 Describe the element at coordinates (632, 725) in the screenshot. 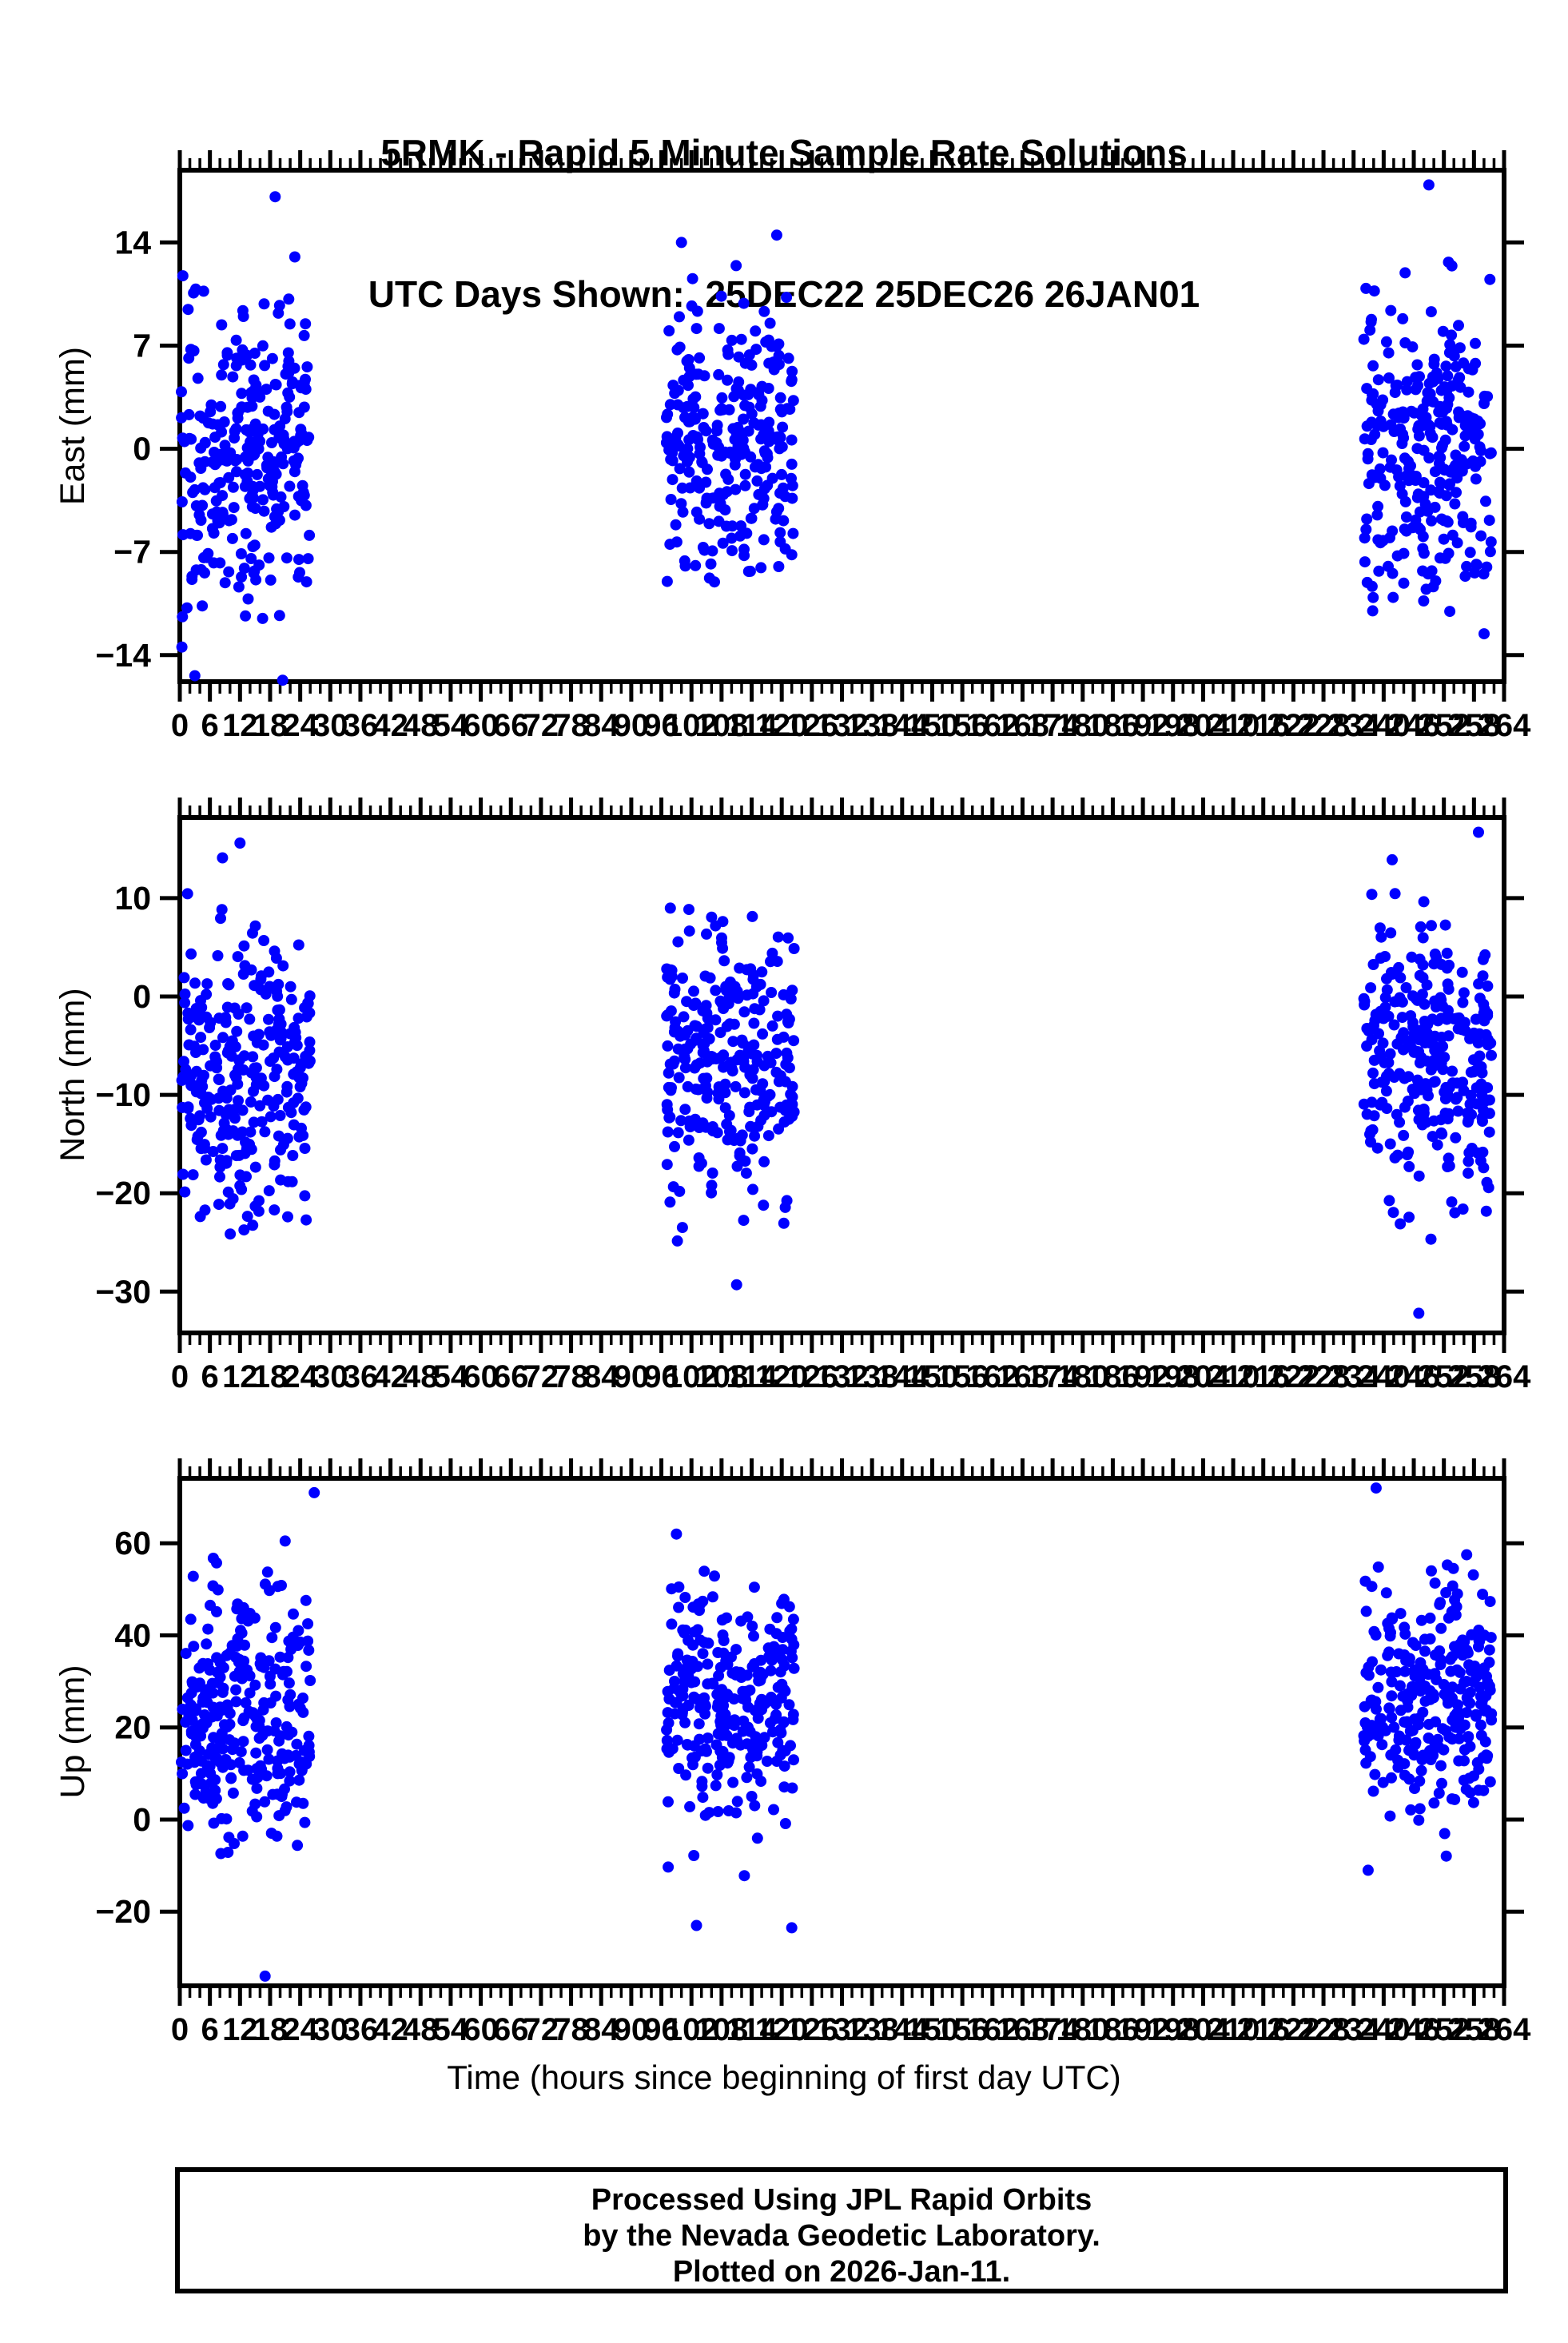

I see `x-tick-label: 90` at that location.